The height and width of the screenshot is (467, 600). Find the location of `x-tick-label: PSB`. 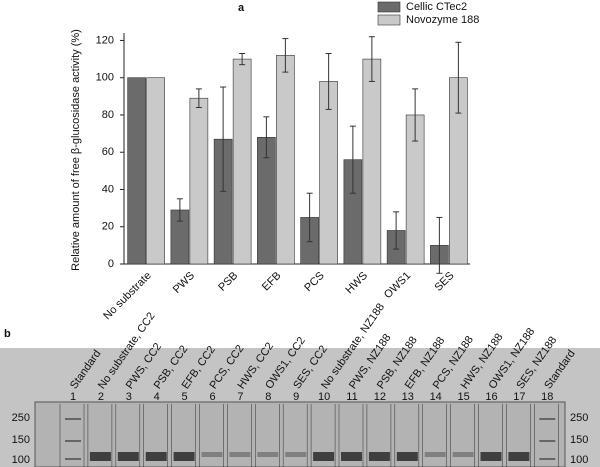

x-tick-label: PSB is located at coordinates (228, 282).